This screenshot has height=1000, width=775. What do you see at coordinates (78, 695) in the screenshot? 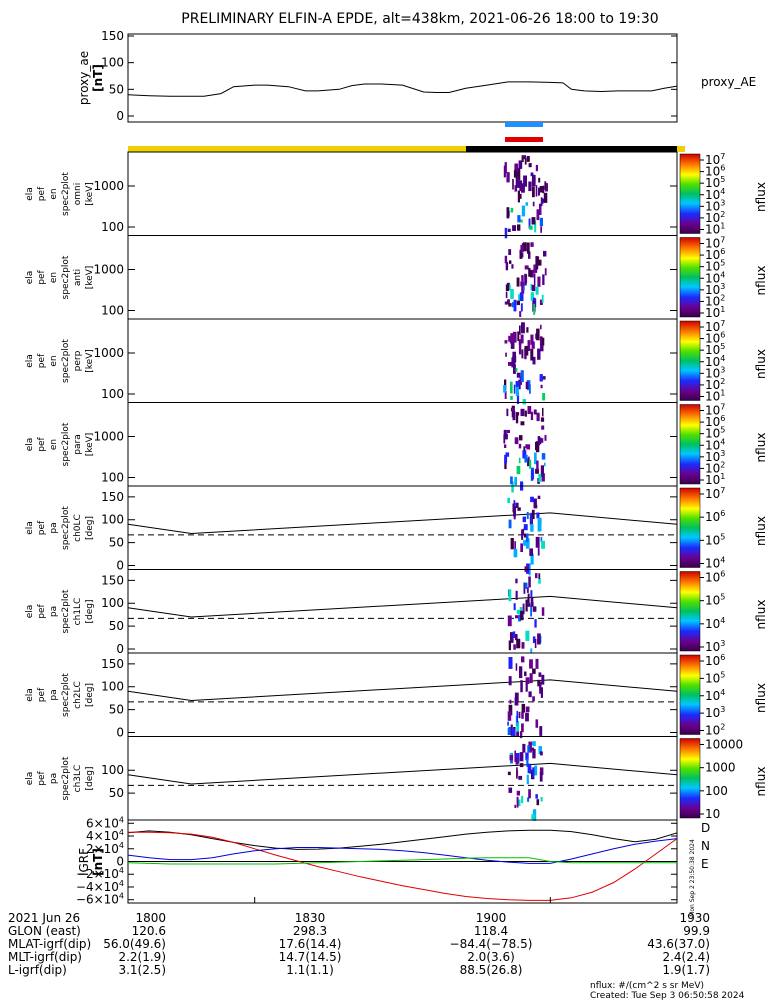
I see `panel-ylabel-7: ch2LC` at bounding box center [78, 695].